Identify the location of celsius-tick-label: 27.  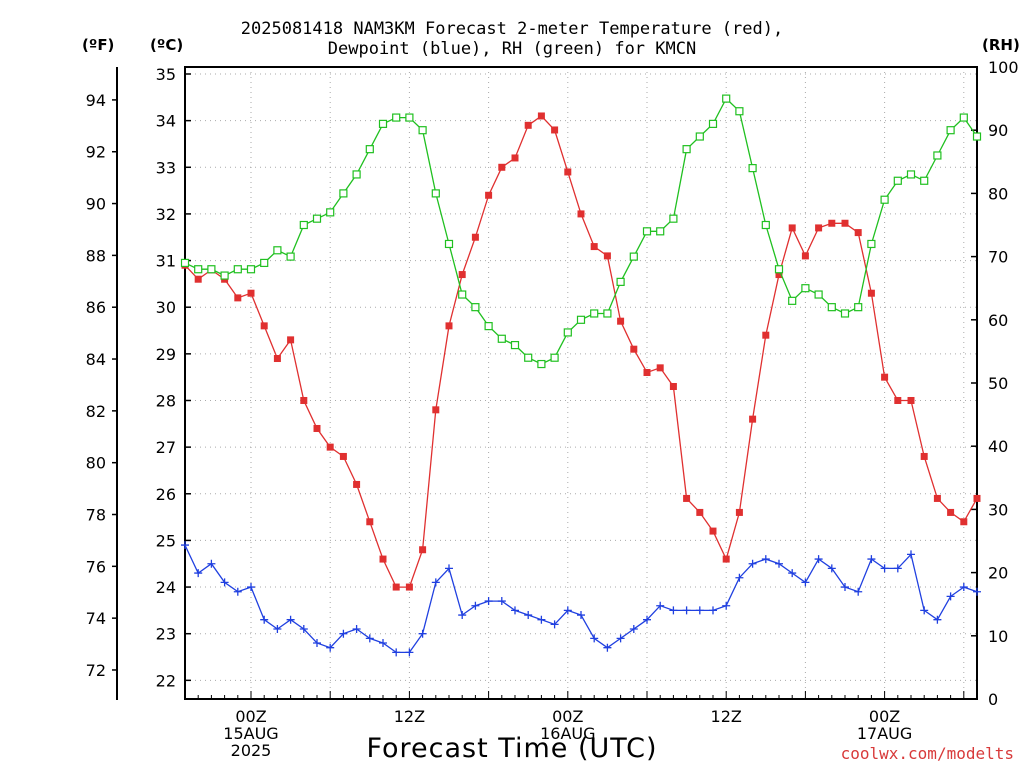
(166, 447).